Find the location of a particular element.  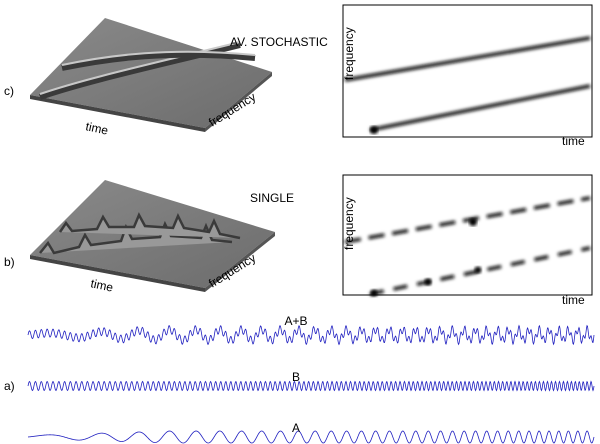

panel-label: b) is located at coordinates (9, 262).